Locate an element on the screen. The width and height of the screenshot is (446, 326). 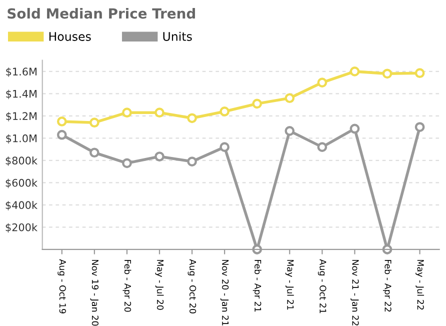
y-tick-label: $600k is located at coordinates (22, 183).